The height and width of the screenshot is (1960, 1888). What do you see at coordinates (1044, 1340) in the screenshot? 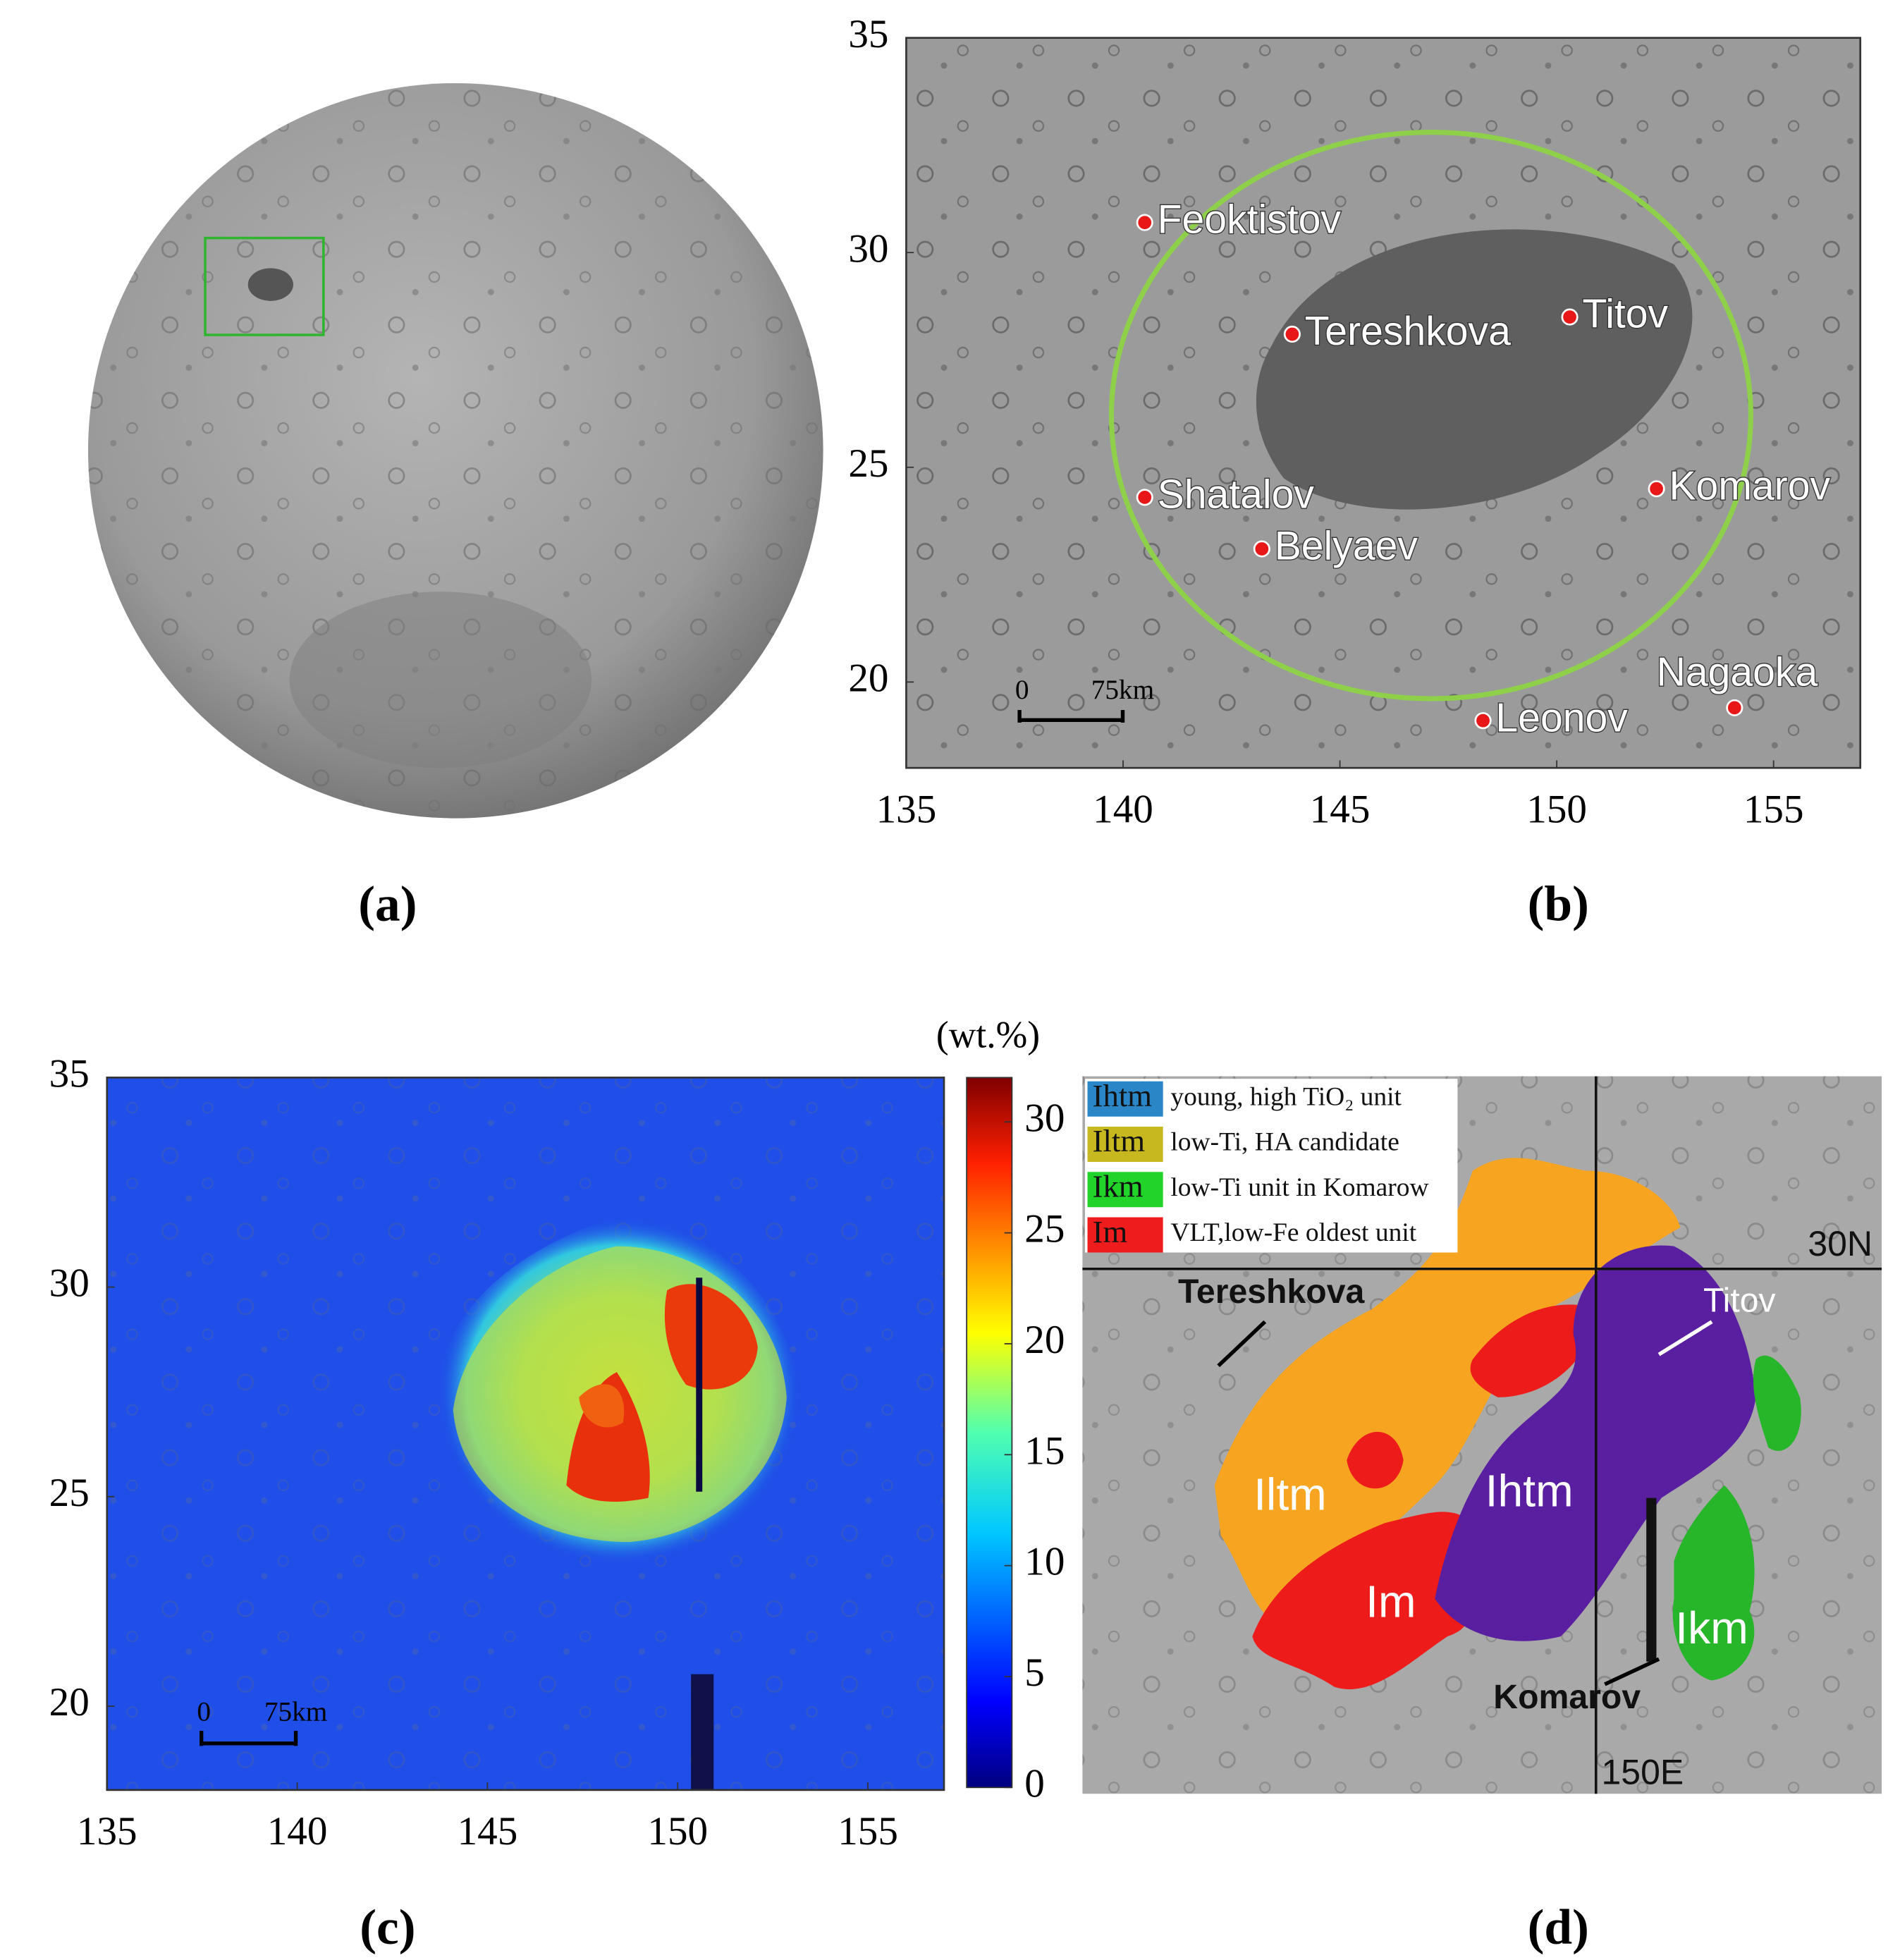
I see `colorbar-tick-label: 20` at bounding box center [1044, 1340].